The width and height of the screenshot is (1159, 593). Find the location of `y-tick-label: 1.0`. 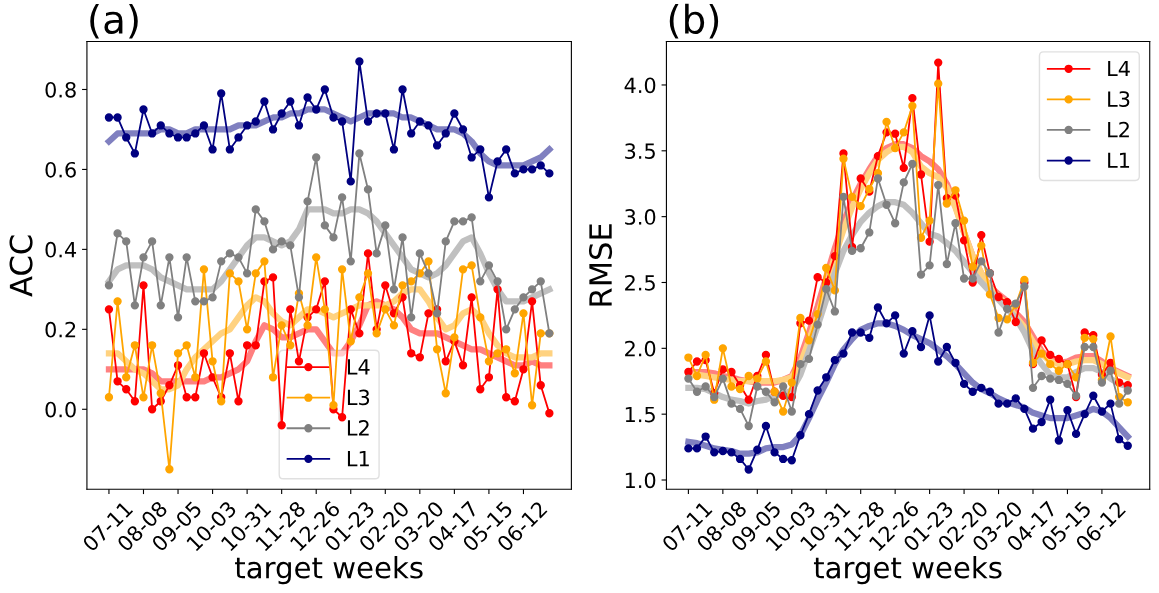

y-tick-label: 1.0 is located at coordinates (640, 480).